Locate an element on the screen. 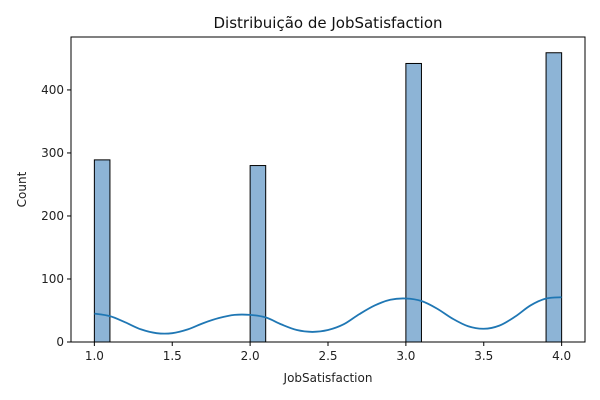 The height and width of the screenshot is (400, 600). y-tick-label: 0 is located at coordinates (60, 342).